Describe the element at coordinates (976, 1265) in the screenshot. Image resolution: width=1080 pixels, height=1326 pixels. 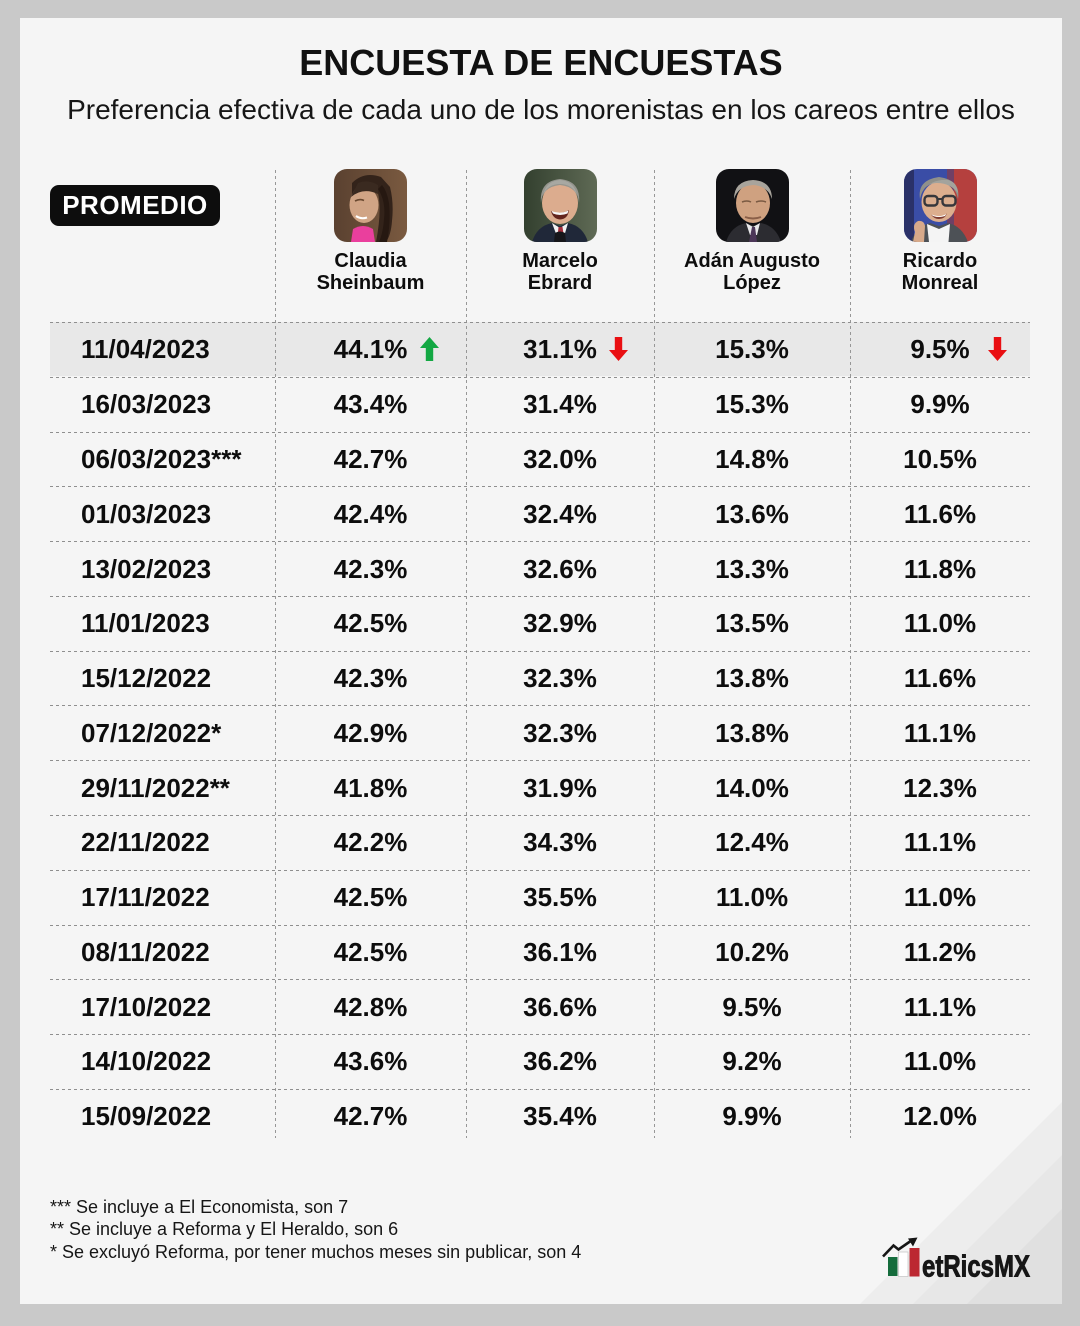
I see `svg-text: etRicsMX` at that location.